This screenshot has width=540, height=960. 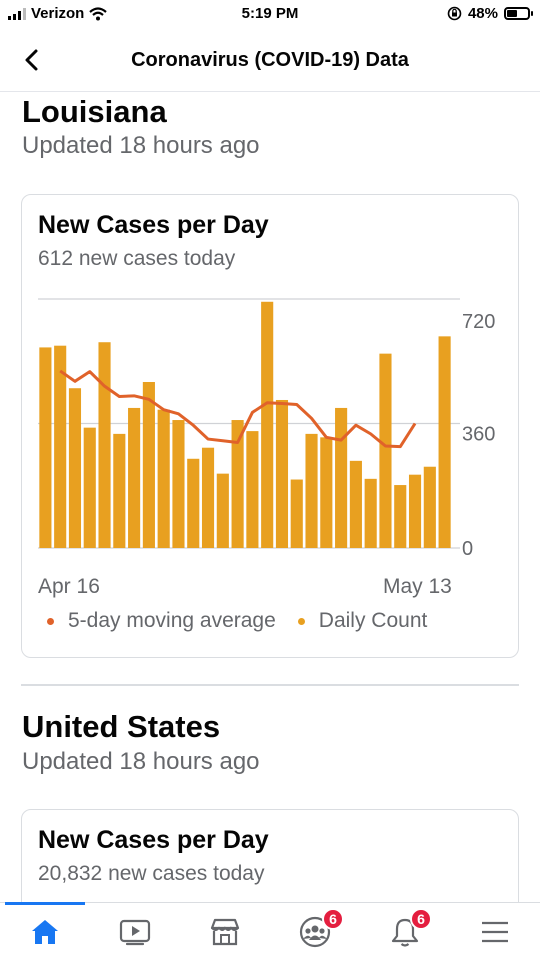 What do you see at coordinates (270, 685) in the screenshot?
I see `section-divider` at bounding box center [270, 685].